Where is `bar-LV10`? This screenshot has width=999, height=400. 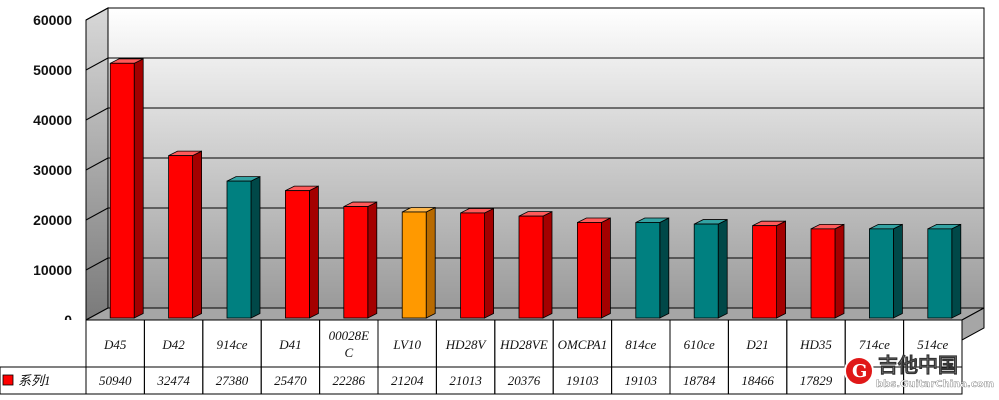
bar-LV10 is located at coordinates (418, 262).